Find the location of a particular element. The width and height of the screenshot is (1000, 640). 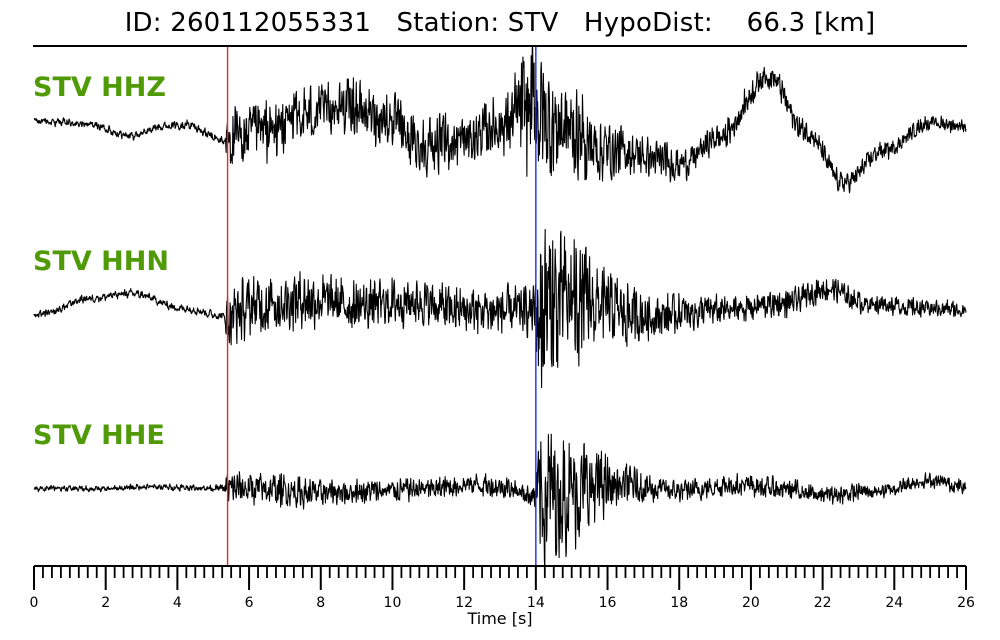

x-axis-label: Time [s] is located at coordinates (499, 618).